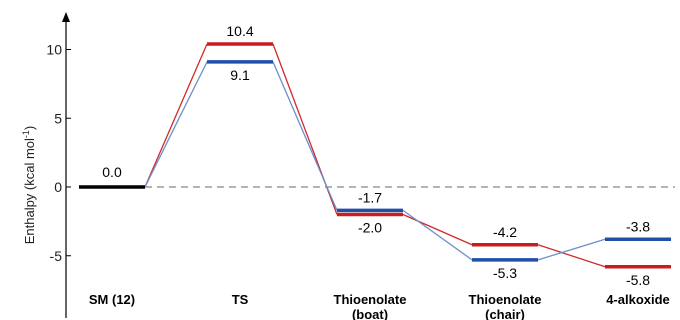 The image size is (680, 320). Describe the element at coordinates (505, 273) in the screenshot. I see `value-label-series-2: -5.3` at that location.